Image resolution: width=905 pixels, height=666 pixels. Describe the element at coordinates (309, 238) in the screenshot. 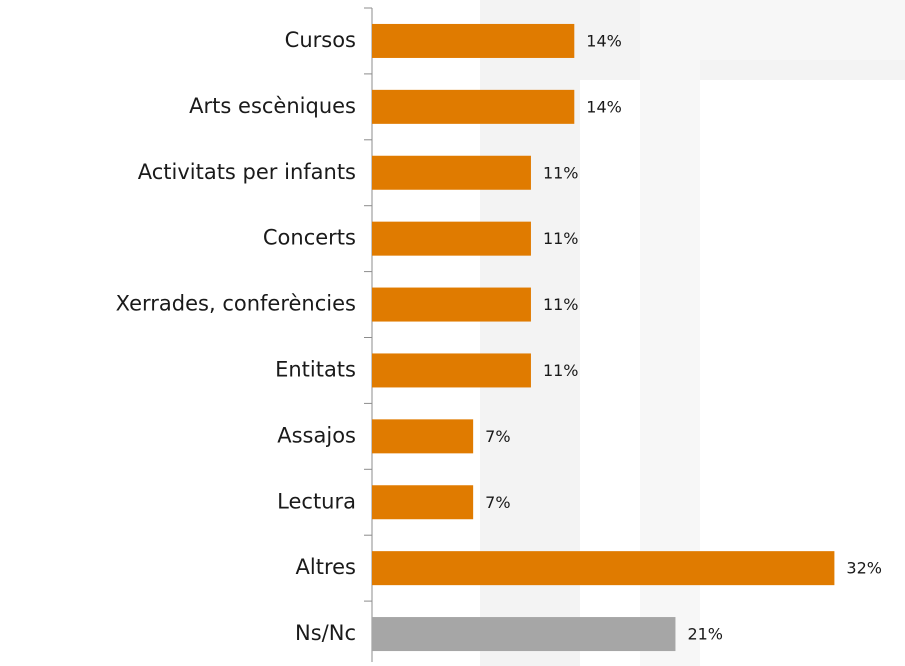

I see `category-label: Concerts` at that location.